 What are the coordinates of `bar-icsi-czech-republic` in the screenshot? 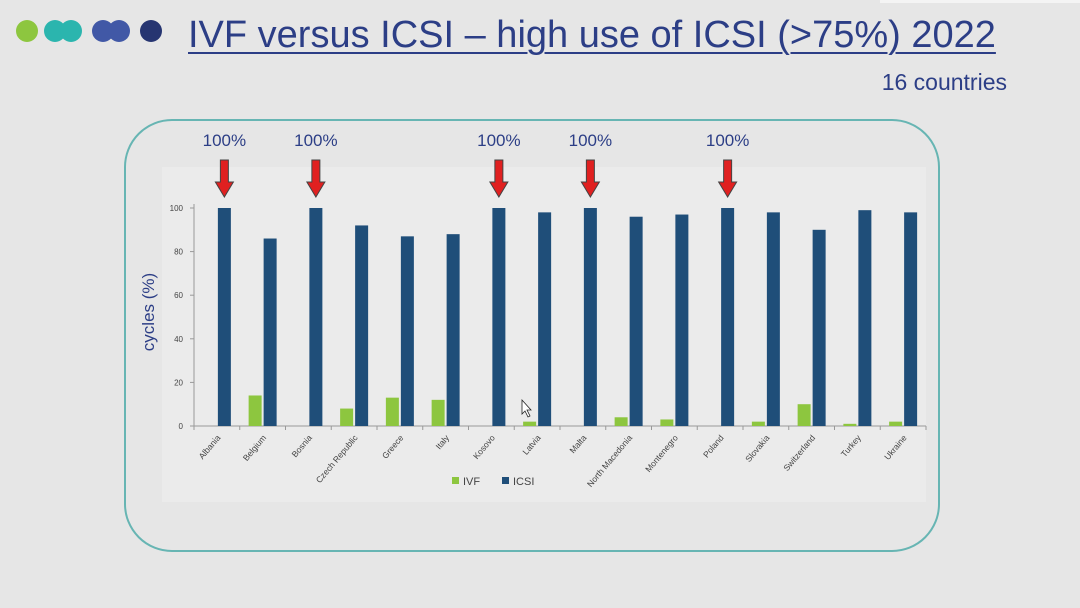 It's located at (362, 325).